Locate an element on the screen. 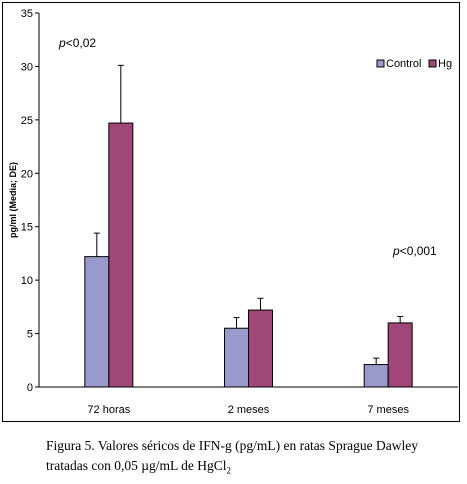 The width and height of the screenshot is (467, 484). y-tick-label: 15 is located at coordinates (27, 228).